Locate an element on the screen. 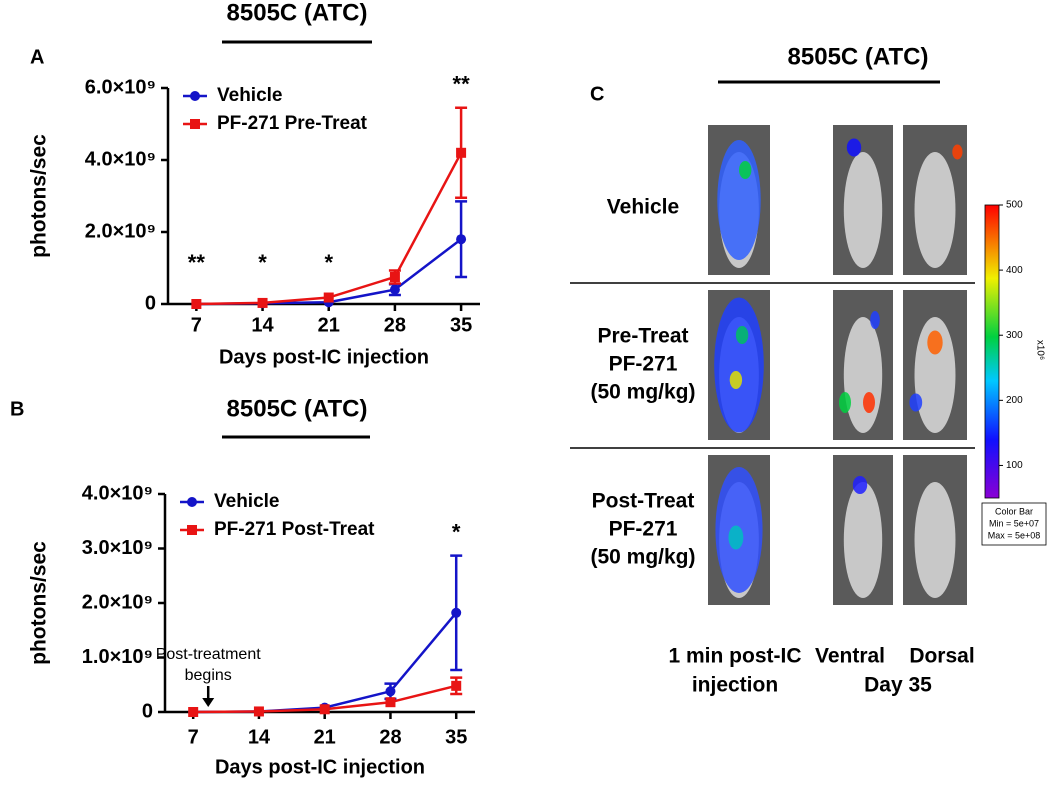 The image size is (1050, 787). colorbar-tick-label: 300 is located at coordinates (1014, 335).